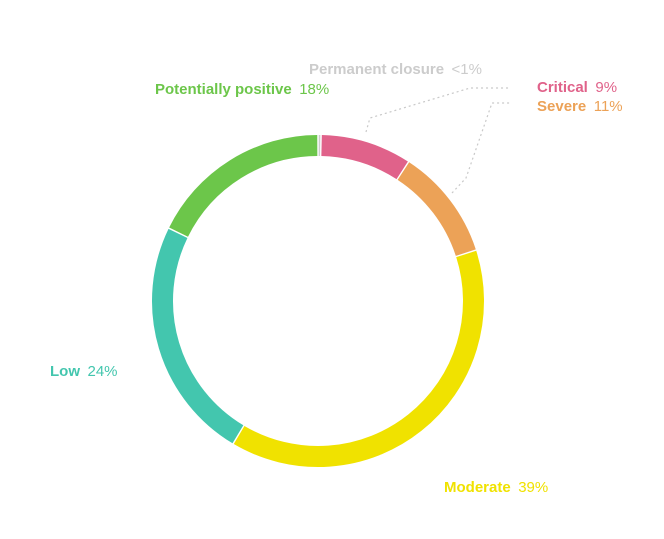 The width and height of the screenshot is (664, 539). What do you see at coordinates (223, 89) in the screenshot?
I see `label-name-potentially-positive: Potentially positive` at bounding box center [223, 89].